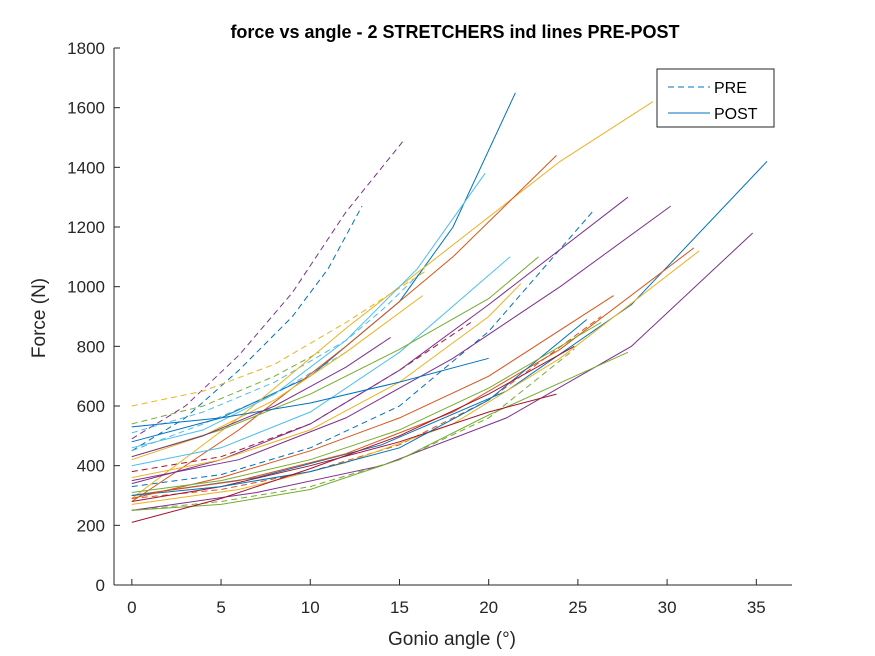 The width and height of the screenshot is (875, 656). I want to click on x-tick-label: 35, so click(756, 607).